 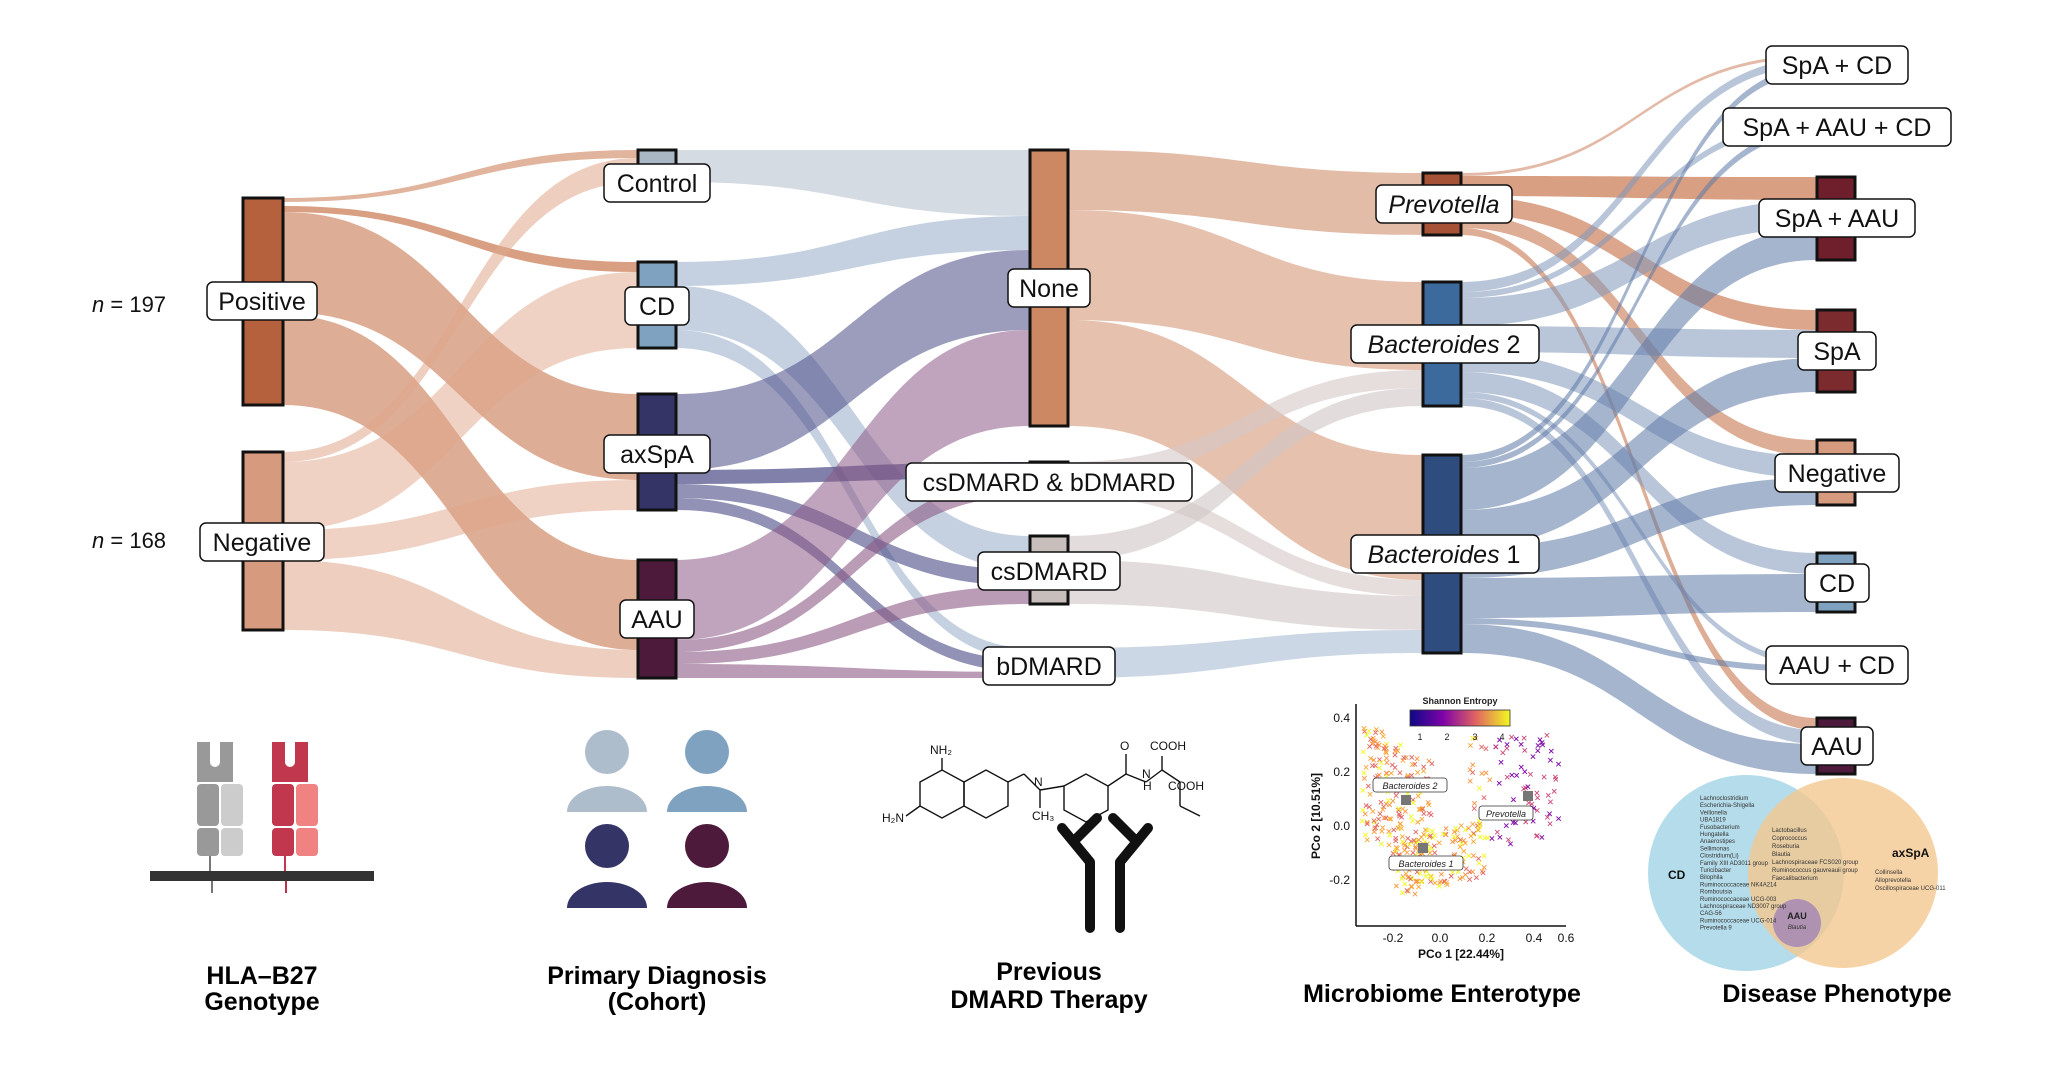 What do you see at coordinates (657, 819) in the screenshot?
I see `cohort-people-icon` at bounding box center [657, 819].